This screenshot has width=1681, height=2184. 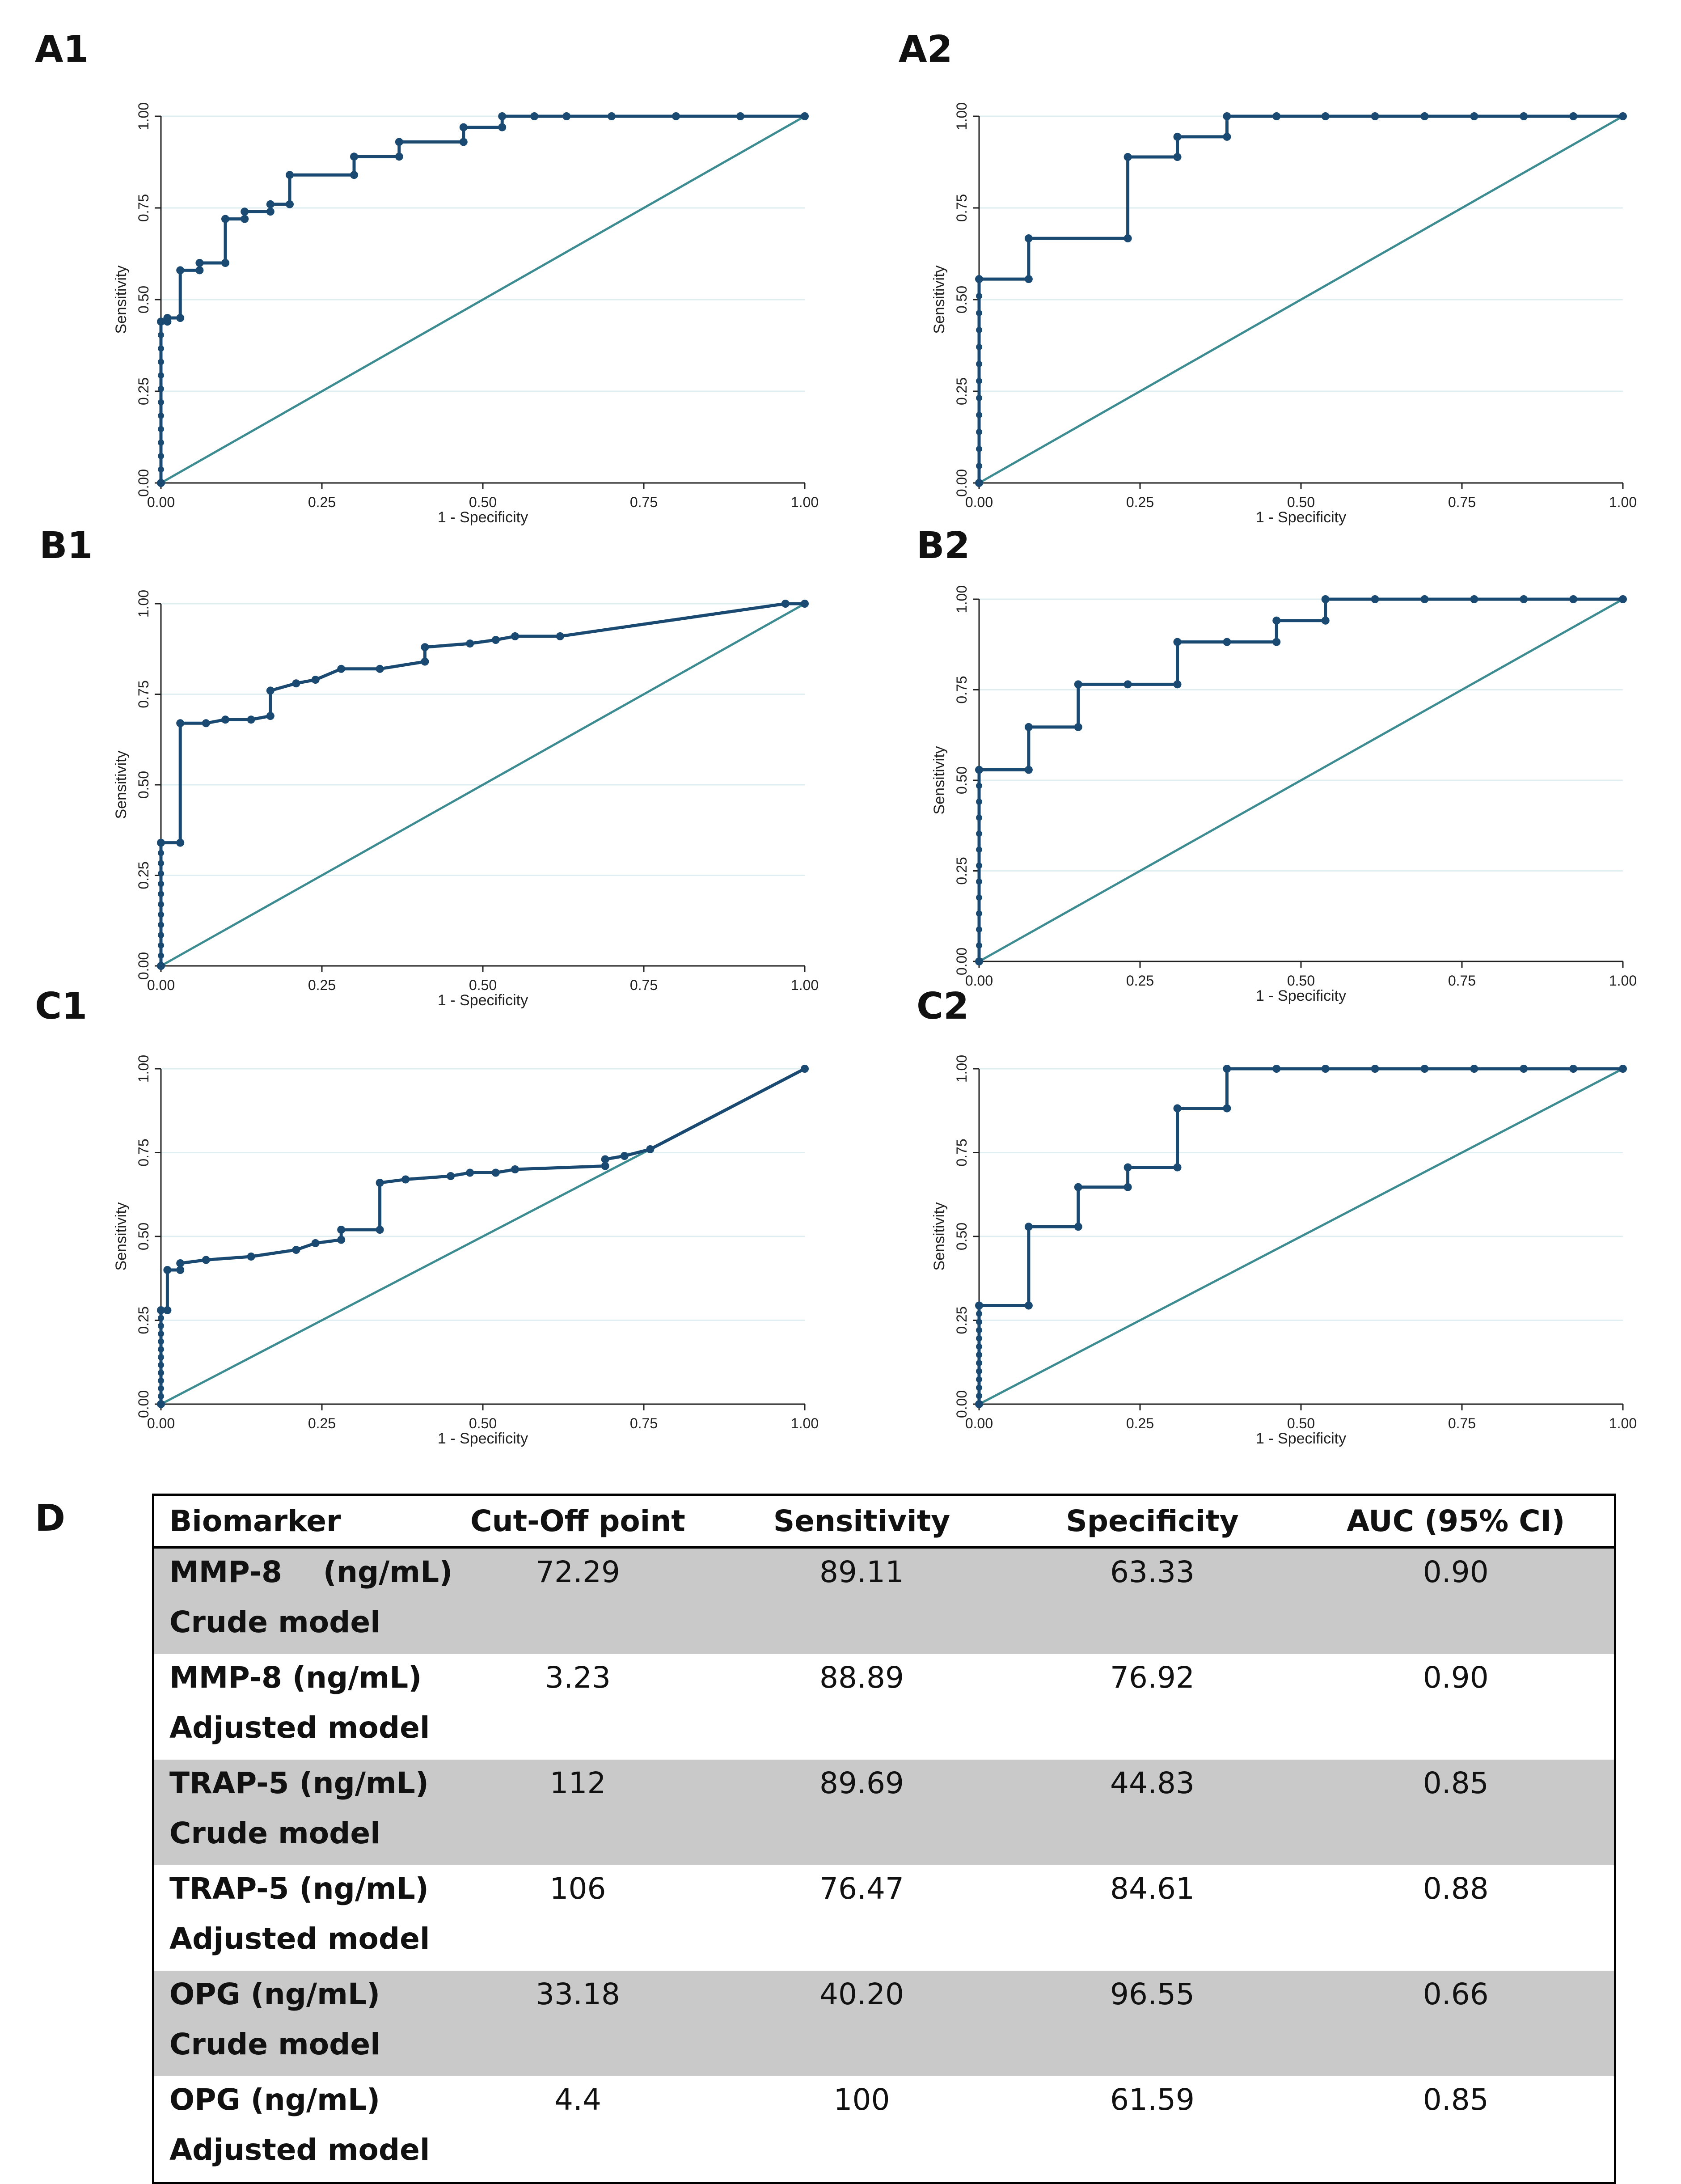 I want to click on table-row: TRAP-5 (ng/mL) 112 89.69 44.83 0.85, so click(x=884, y=1788).